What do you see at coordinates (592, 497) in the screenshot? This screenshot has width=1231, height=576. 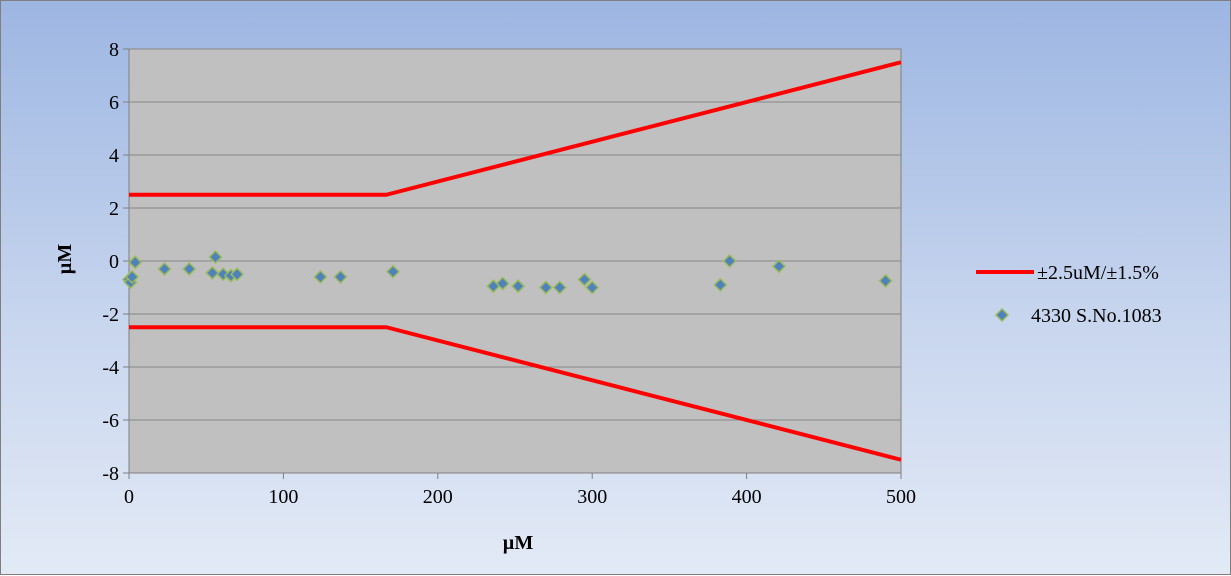 I see `x-tick-label: 300` at bounding box center [592, 497].